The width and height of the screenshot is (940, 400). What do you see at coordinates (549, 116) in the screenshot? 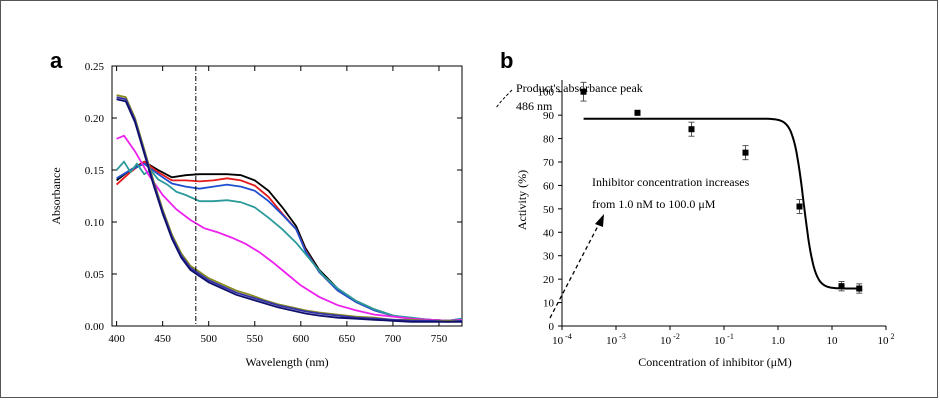
I see `panel-b-ytick-label: 90` at bounding box center [549, 116].